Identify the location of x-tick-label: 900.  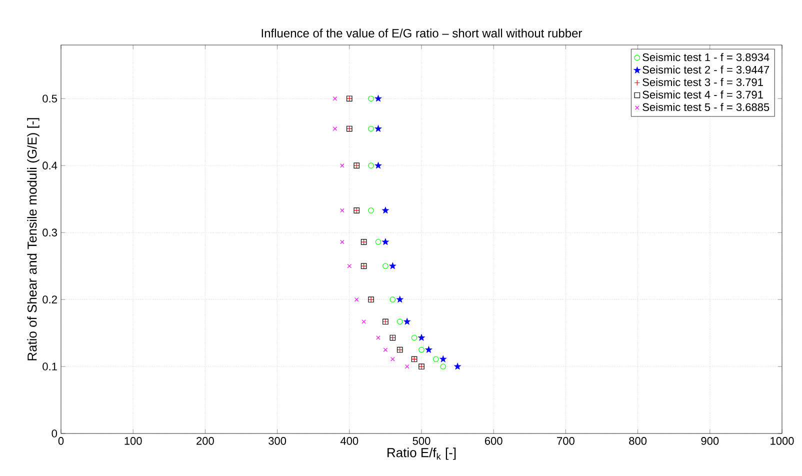
(710, 441).